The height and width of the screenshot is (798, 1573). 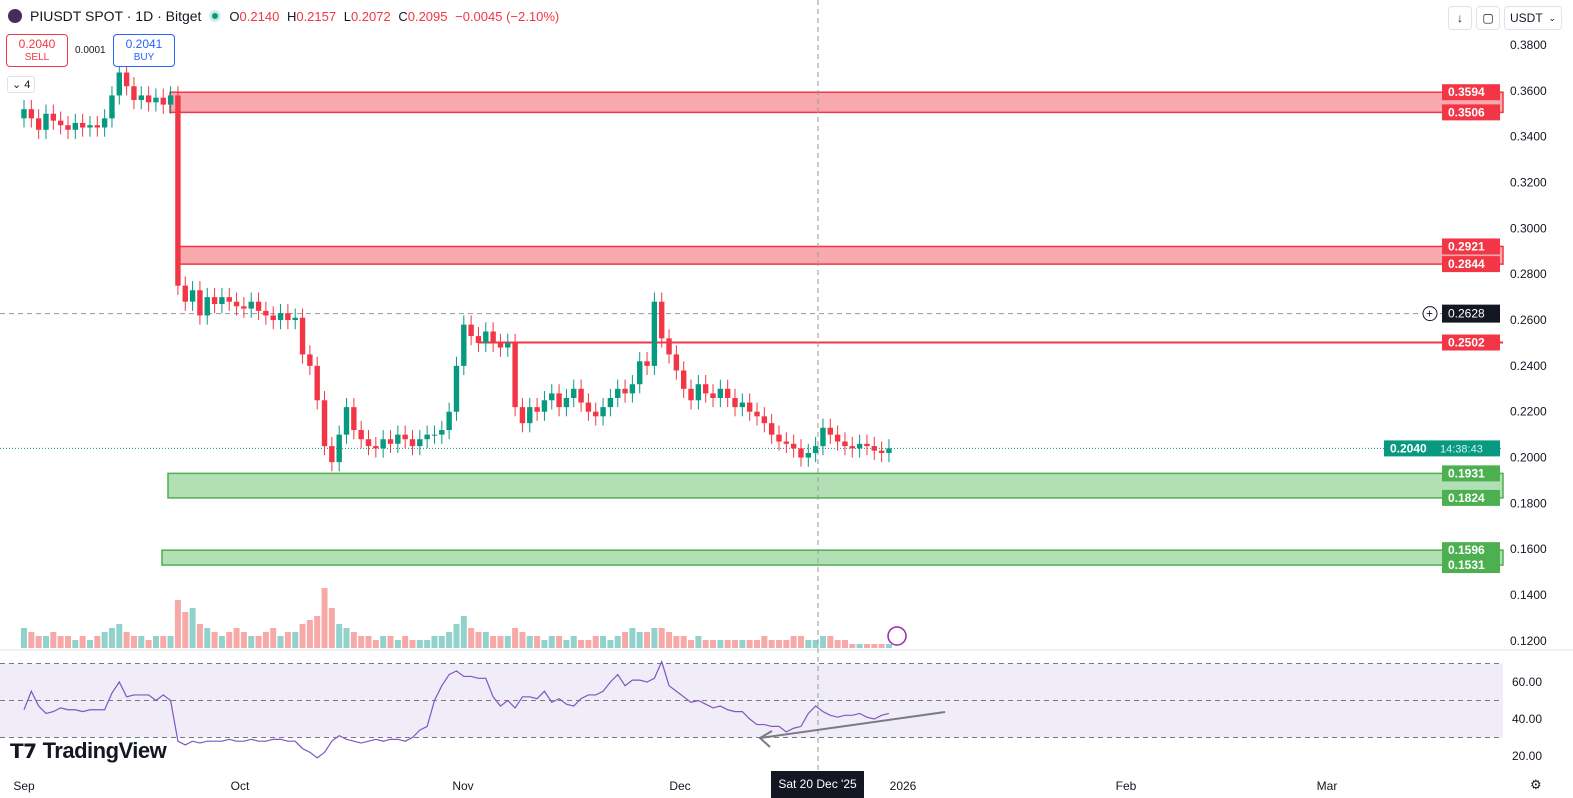 What do you see at coordinates (1527, 756) in the screenshot?
I see `rsi-tick: 20.00` at bounding box center [1527, 756].